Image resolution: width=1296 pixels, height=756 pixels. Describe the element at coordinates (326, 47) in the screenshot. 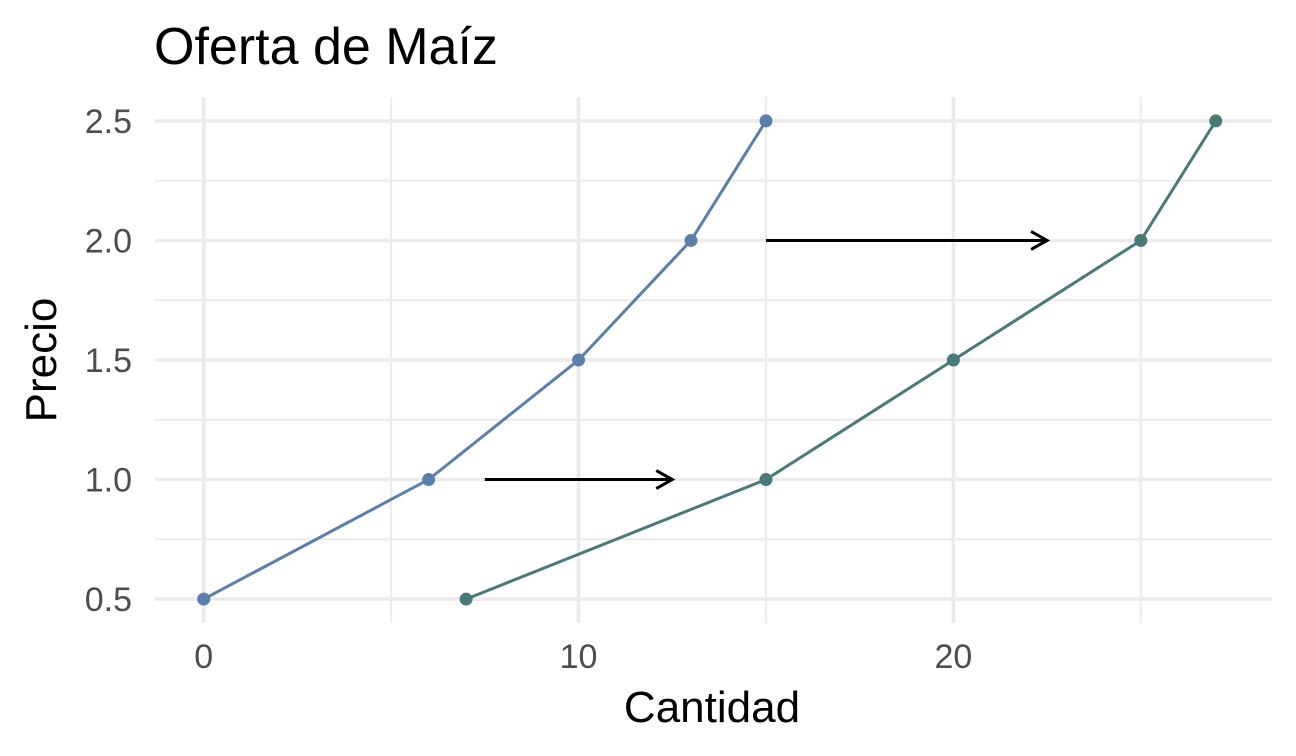

I see `chart-title: Oferta de Maíz` at that location.